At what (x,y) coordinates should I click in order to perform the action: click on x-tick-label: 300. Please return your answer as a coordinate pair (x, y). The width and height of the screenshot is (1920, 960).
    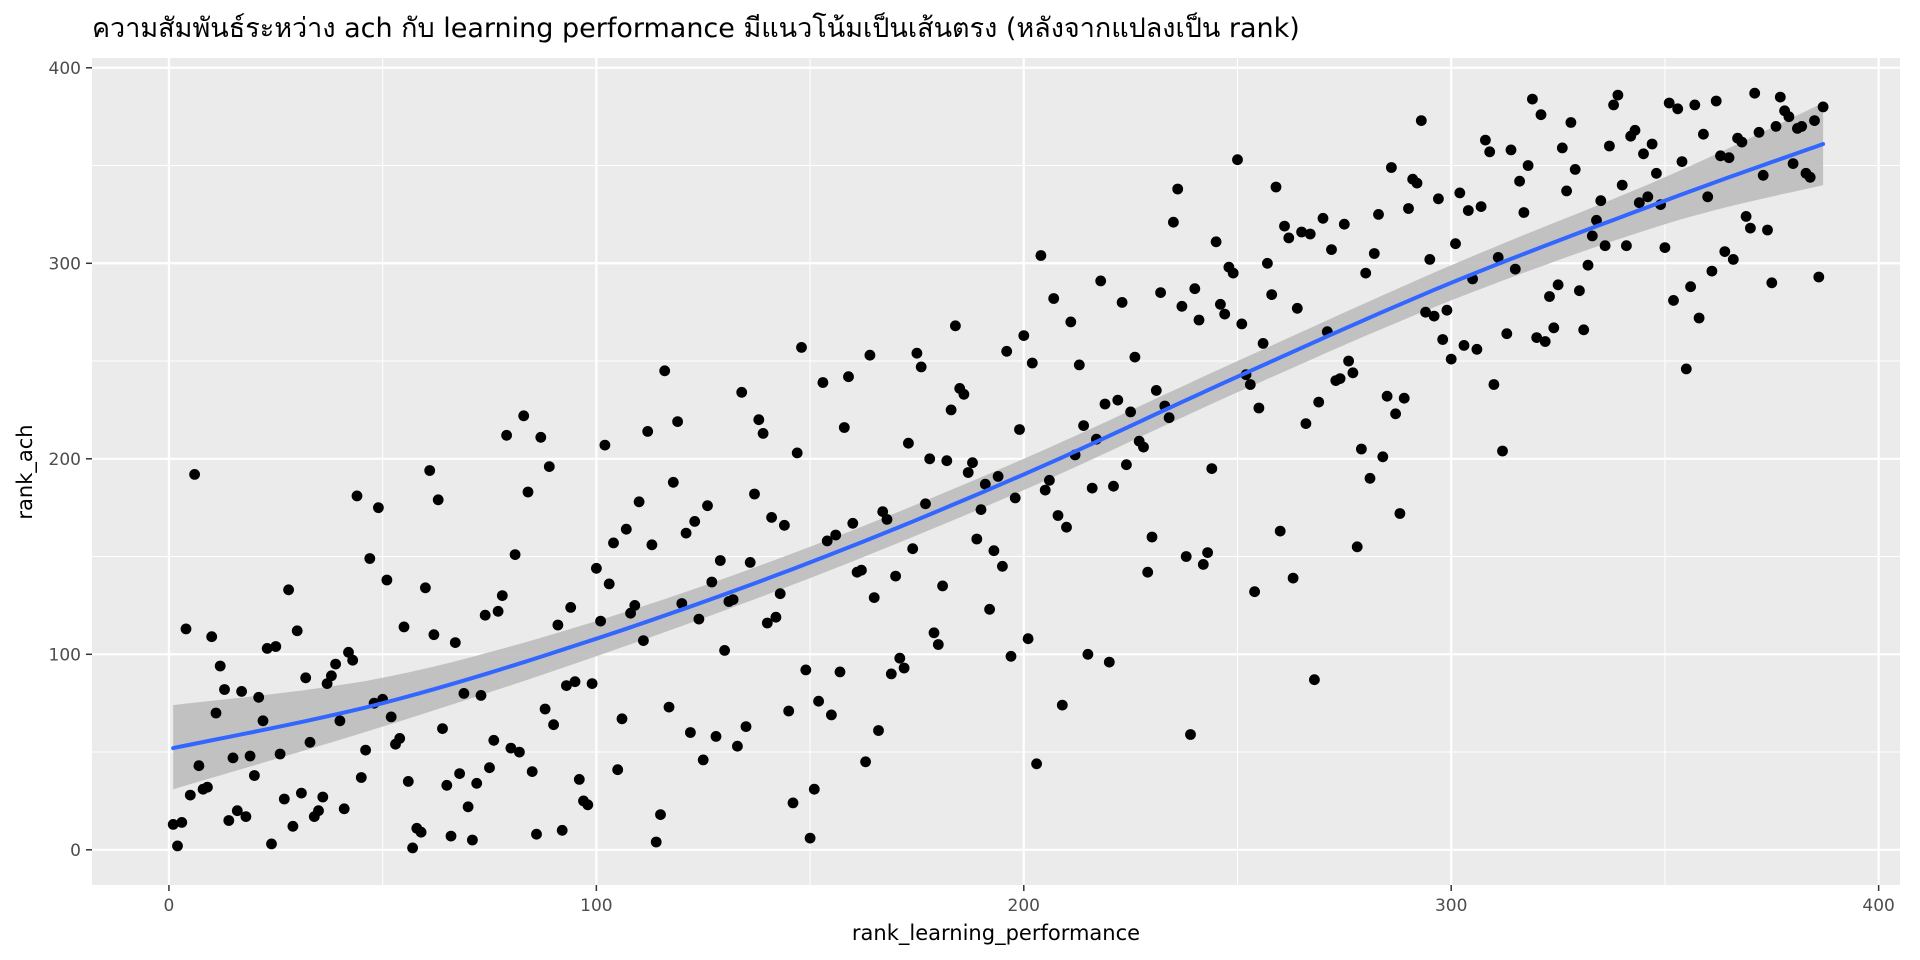
    Looking at the image, I should click on (1451, 906).